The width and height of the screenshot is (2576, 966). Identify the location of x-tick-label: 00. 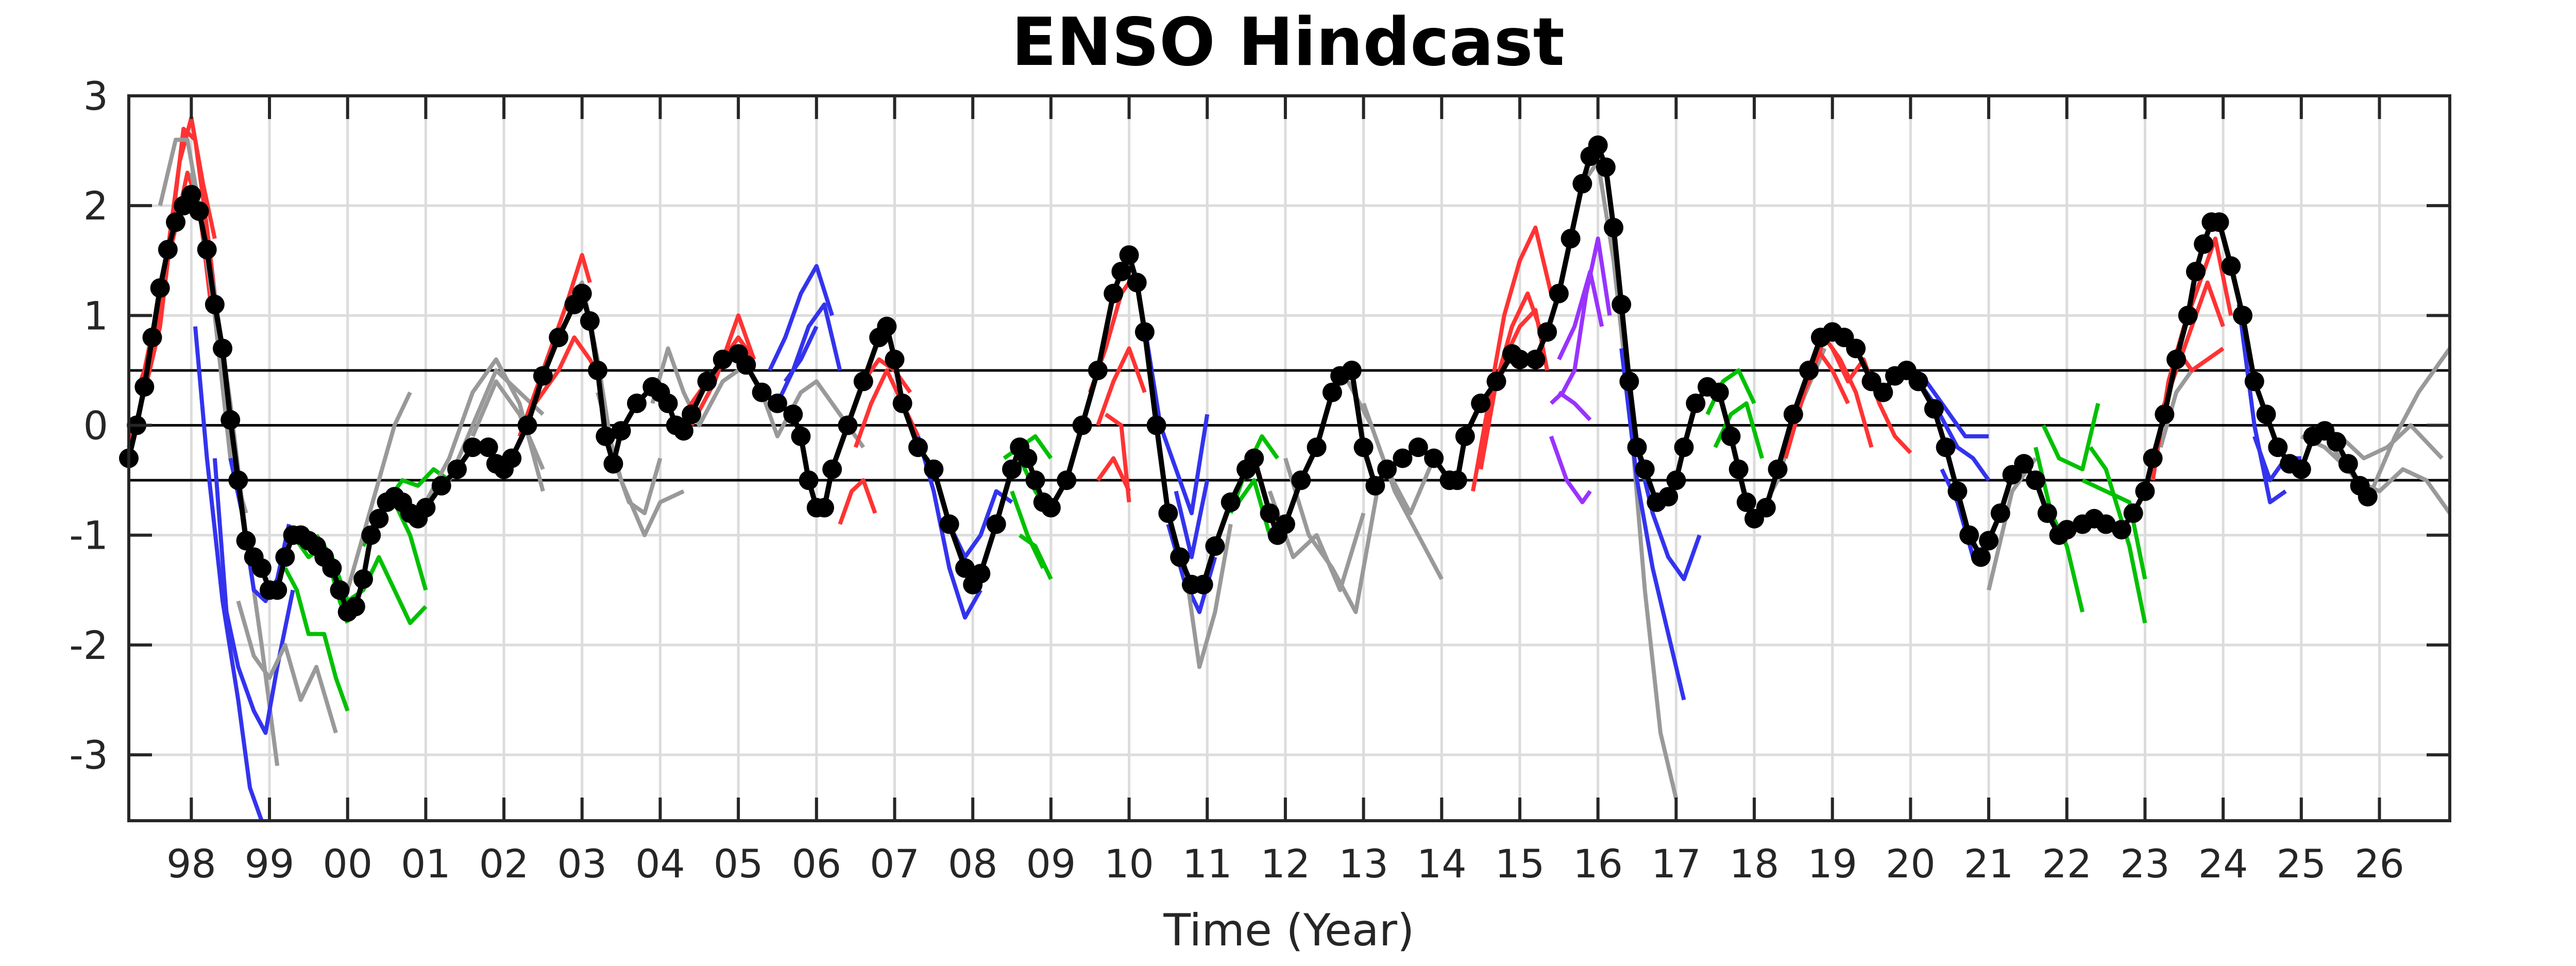
(347, 864).